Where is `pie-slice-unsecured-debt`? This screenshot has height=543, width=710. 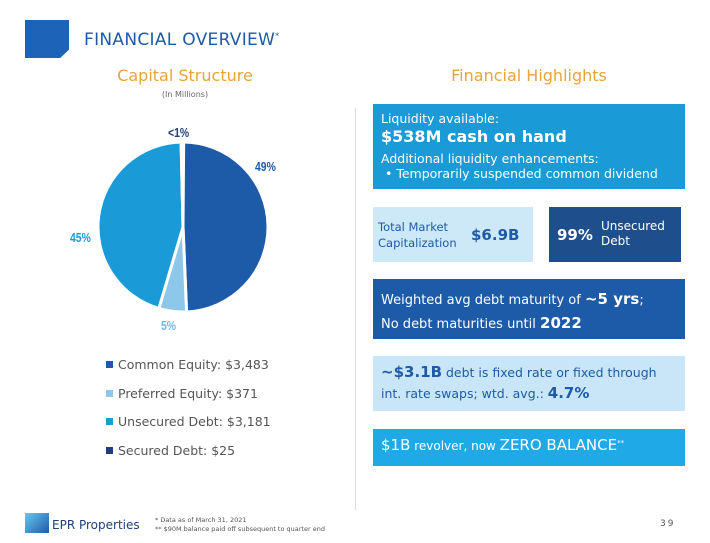
pie-slice-unsecured-debt is located at coordinates (140, 225).